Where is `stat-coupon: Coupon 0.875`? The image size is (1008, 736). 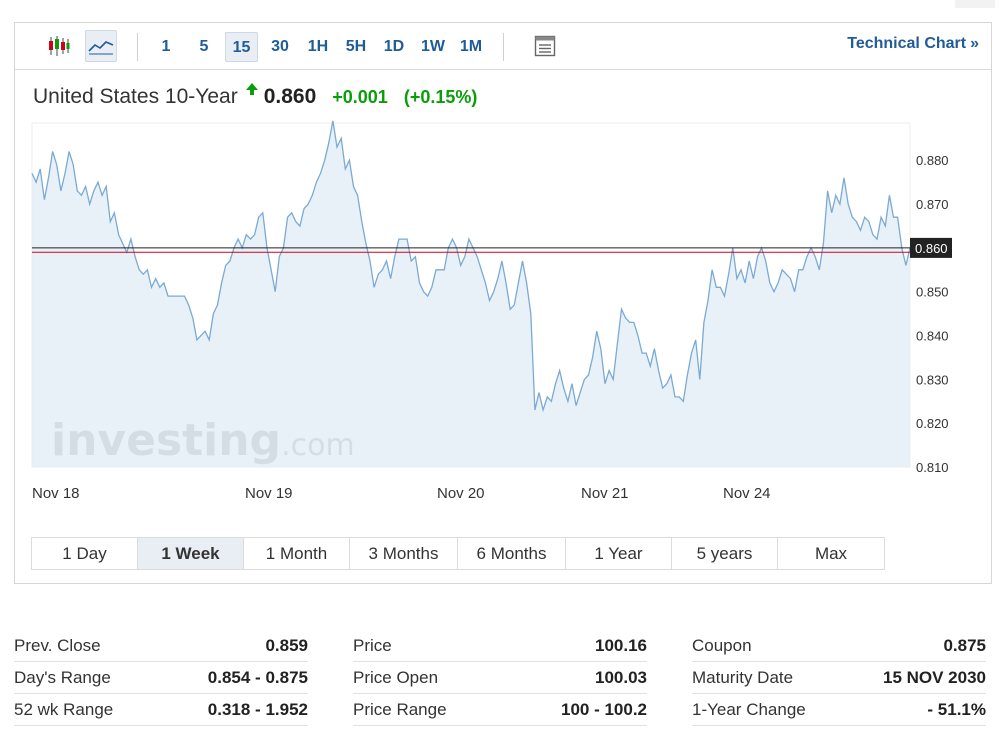 stat-coupon: Coupon 0.875 is located at coordinates (839, 646).